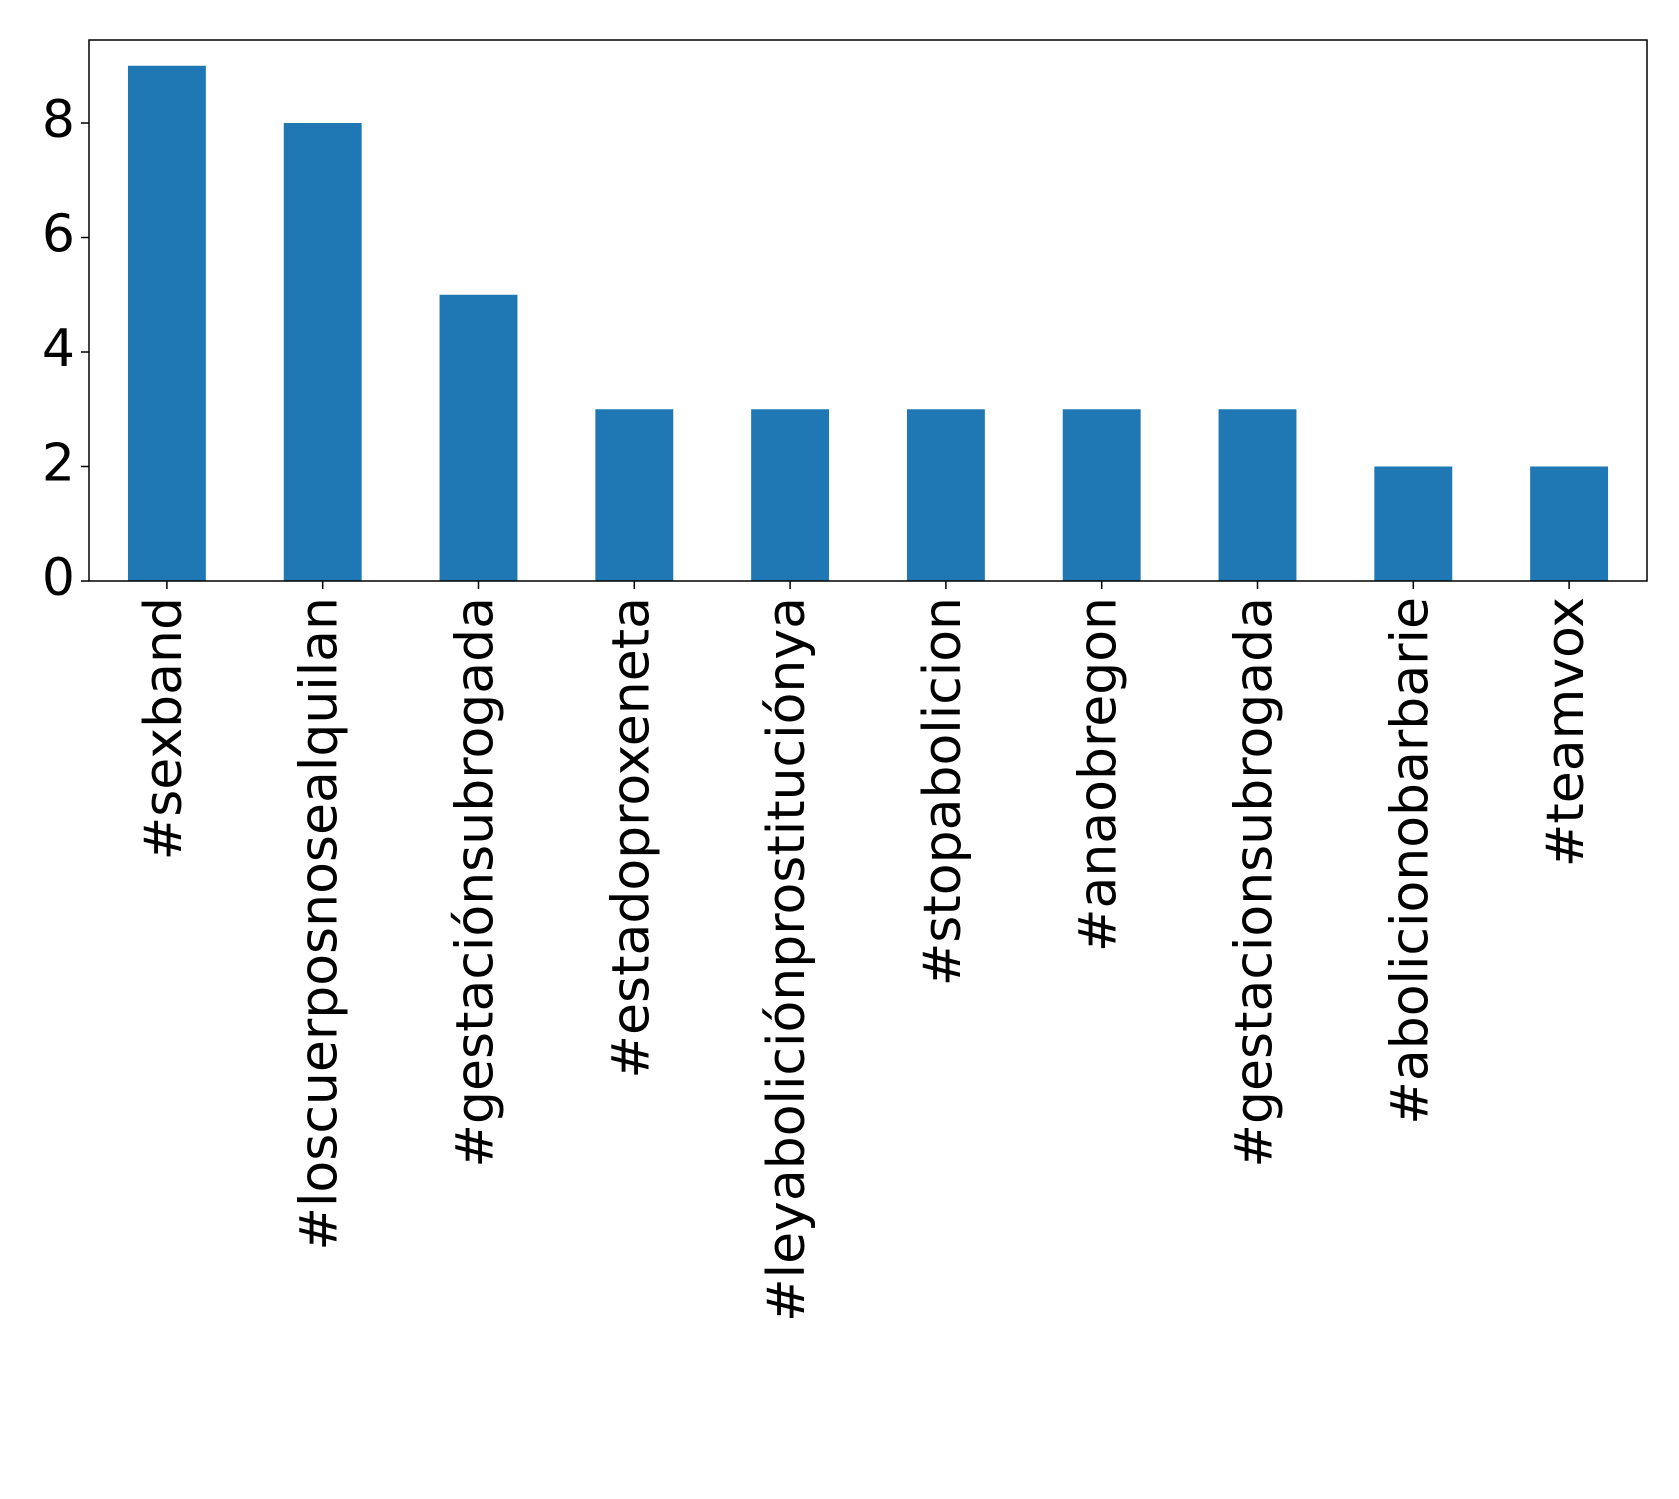  What do you see at coordinates (164, 728) in the screenshot?
I see `x-tick-label: #sexband` at bounding box center [164, 728].